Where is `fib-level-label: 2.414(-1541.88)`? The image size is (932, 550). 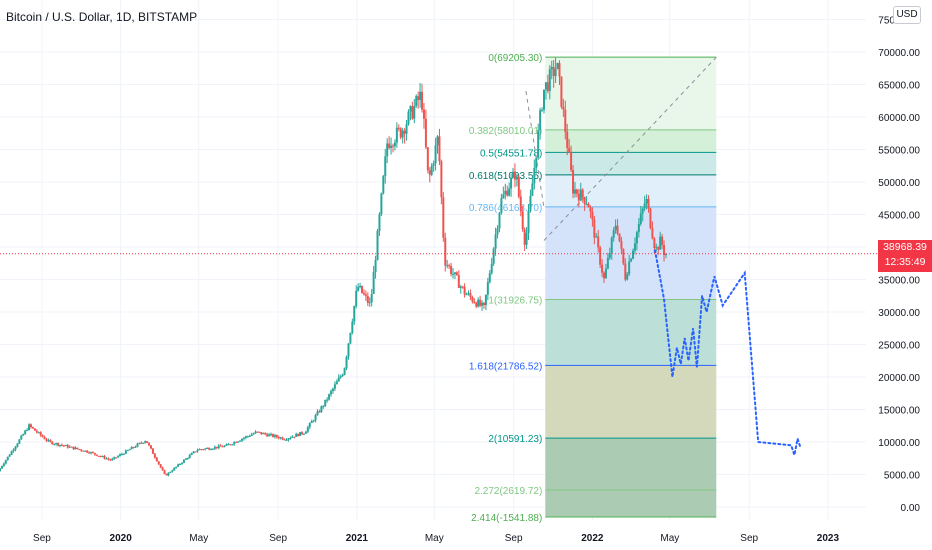 fib-level-label: 2.414(-1541.88) is located at coordinates (506, 518).